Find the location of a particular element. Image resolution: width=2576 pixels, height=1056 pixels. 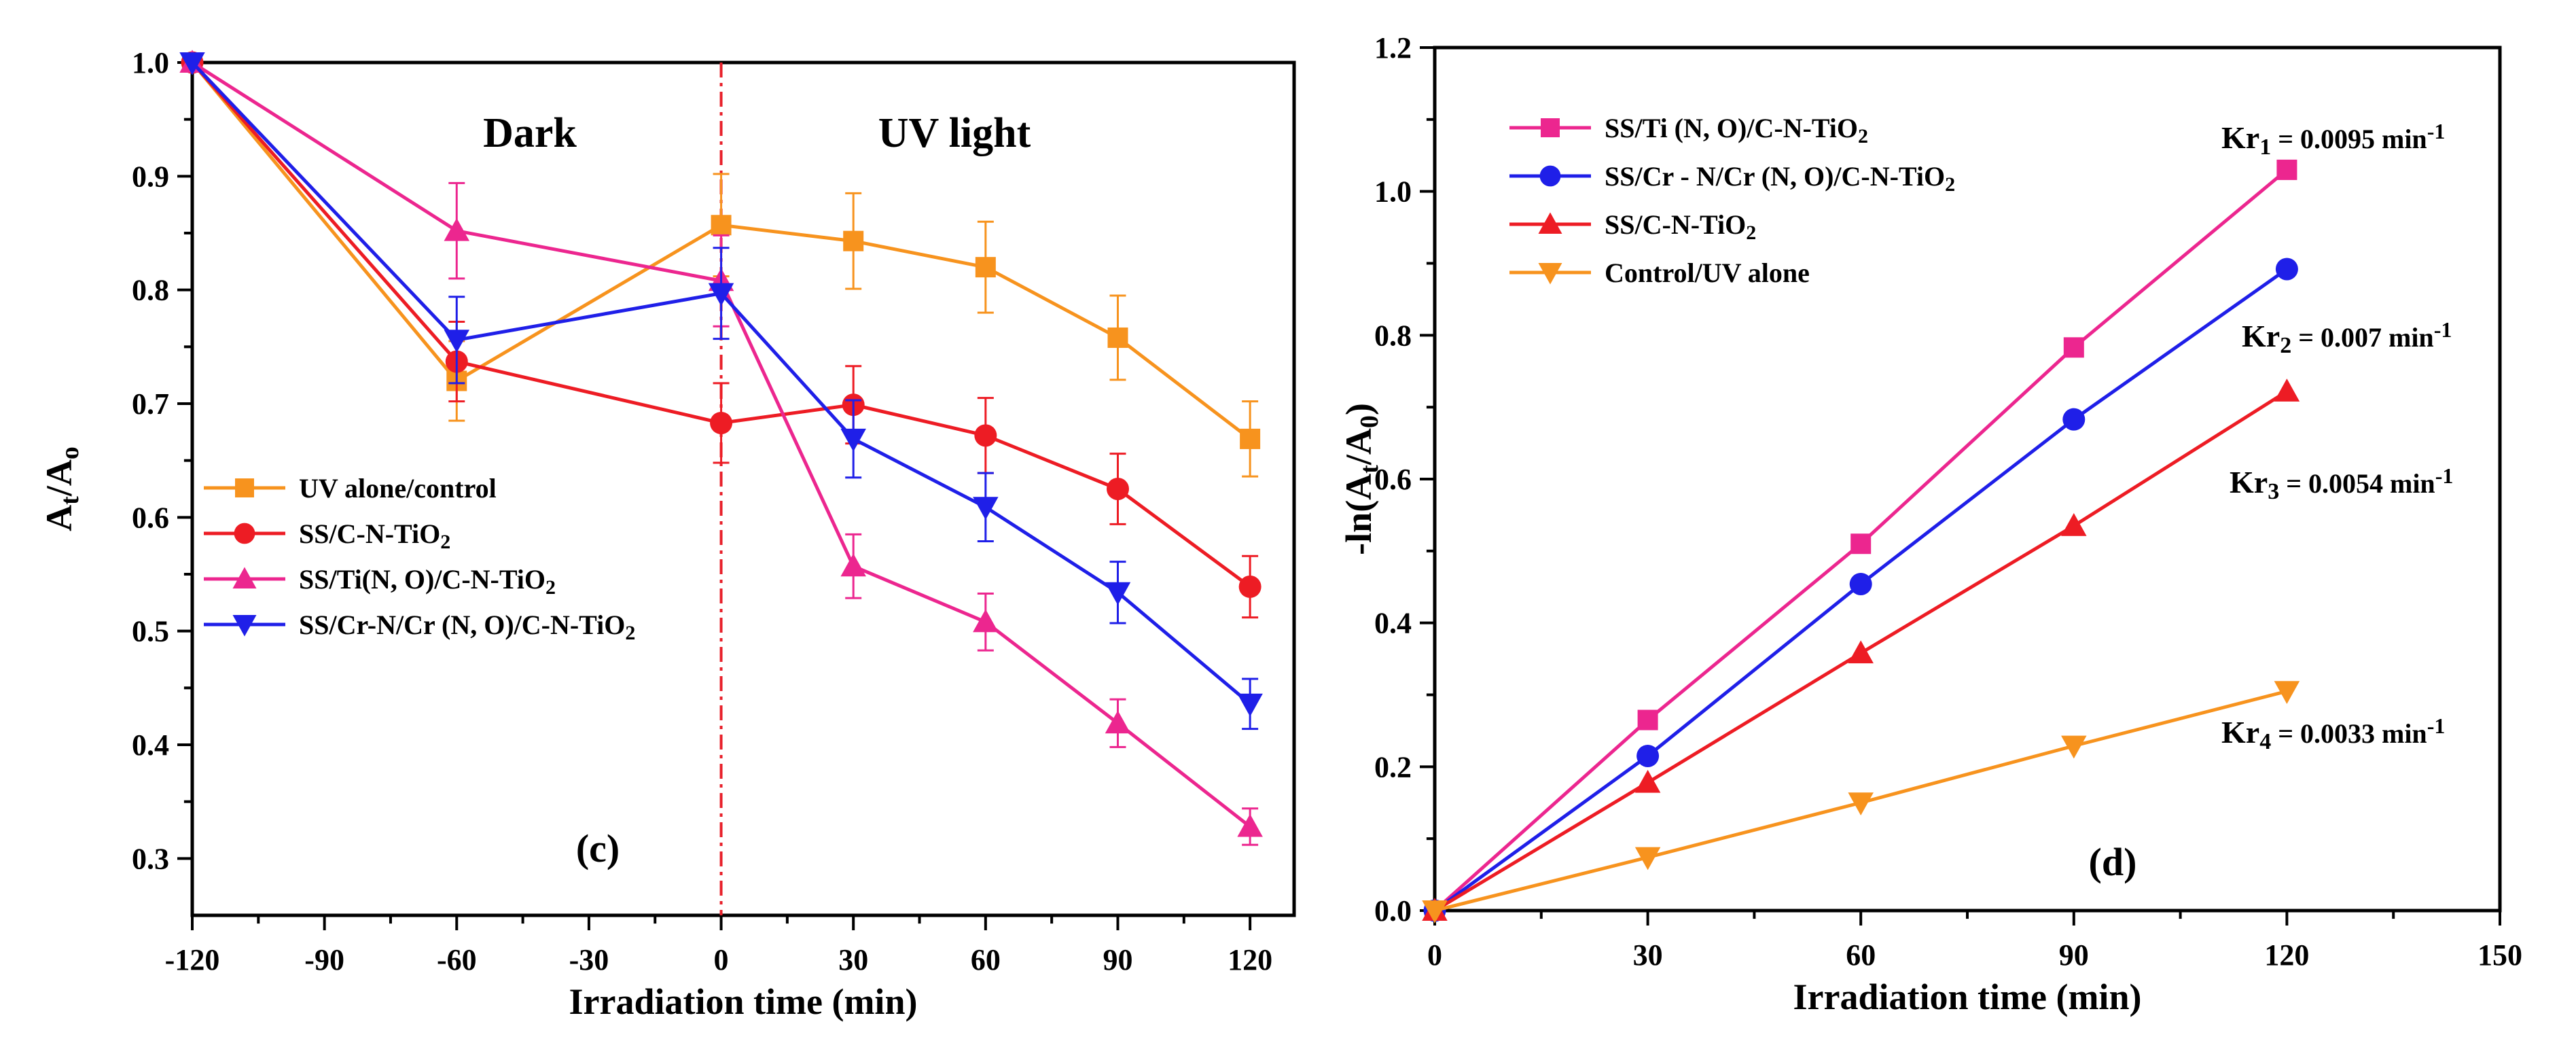

panel-d-x-axis-title: Irradiation time (min) is located at coordinates (1967, 996).